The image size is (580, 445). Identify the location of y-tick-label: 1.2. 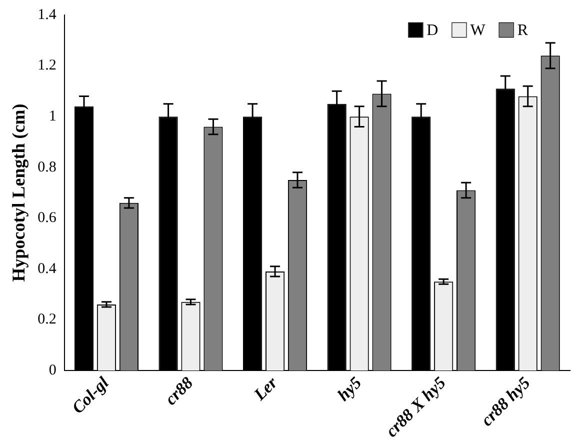
(47, 66).